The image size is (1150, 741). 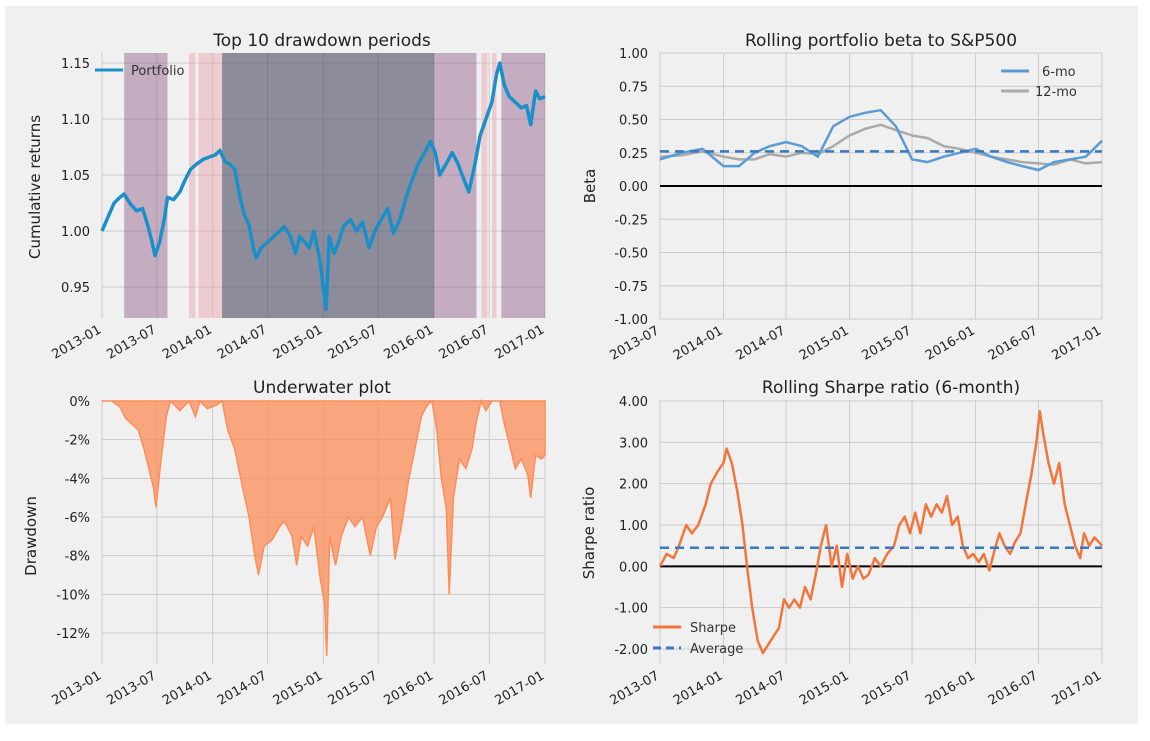 What do you see at coordinates (75, 232) in the screenshot?
I see `drawdown_periods-ytick-label: 1.00` at bounding box center [75, 232].